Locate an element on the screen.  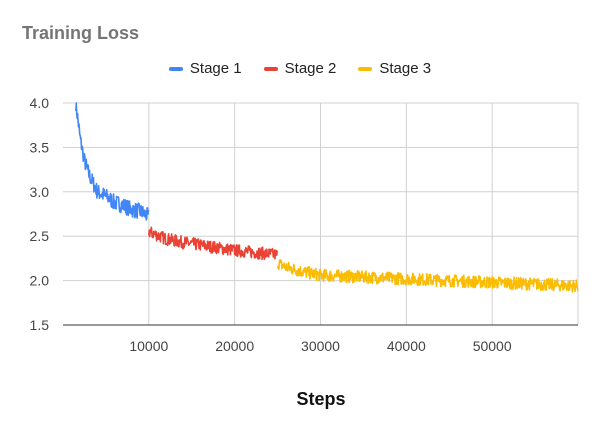
y-tick-label: 2.5 is located at coordinates (40, 236).